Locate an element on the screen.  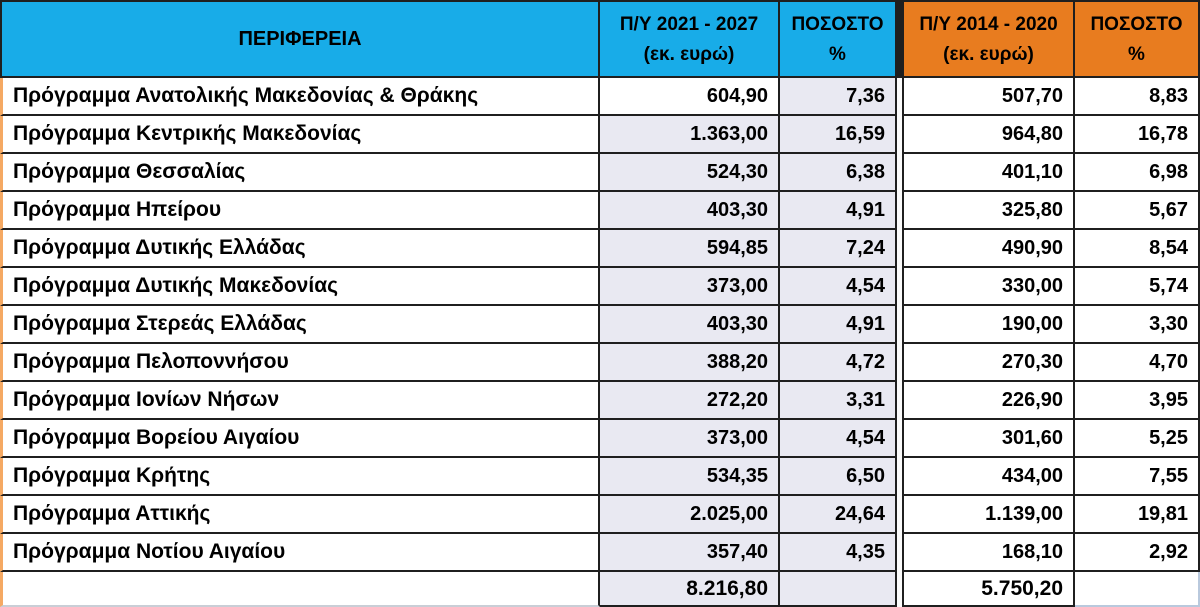
header-region: ΠΕΡΙΦΕΡΕΙΑ is located at coordinates (300, 39).